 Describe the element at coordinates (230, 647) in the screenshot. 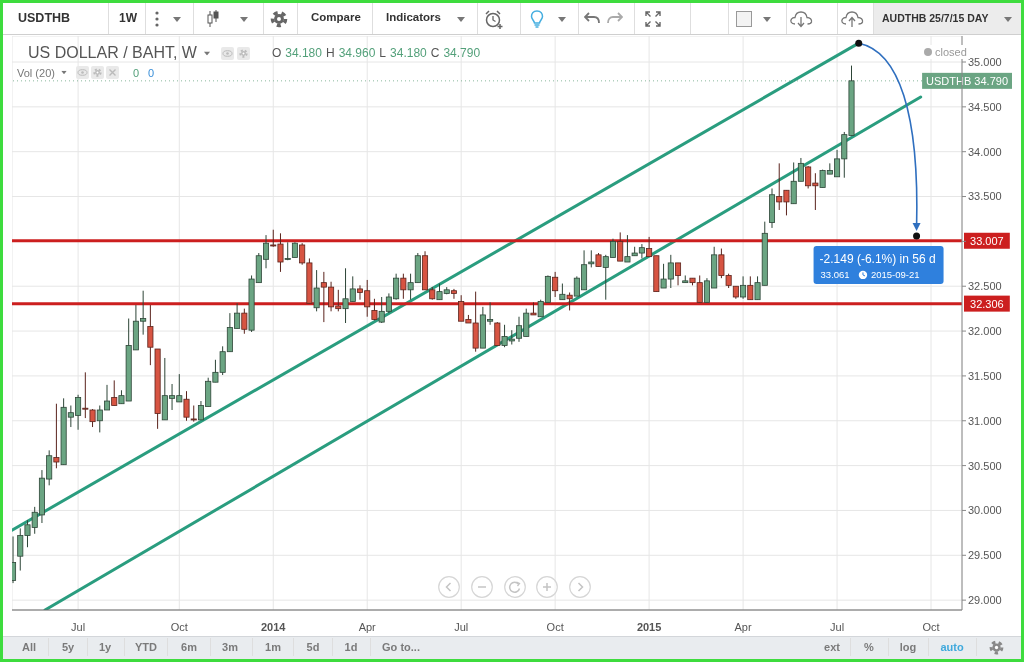

I see `text: 3m` at that location.